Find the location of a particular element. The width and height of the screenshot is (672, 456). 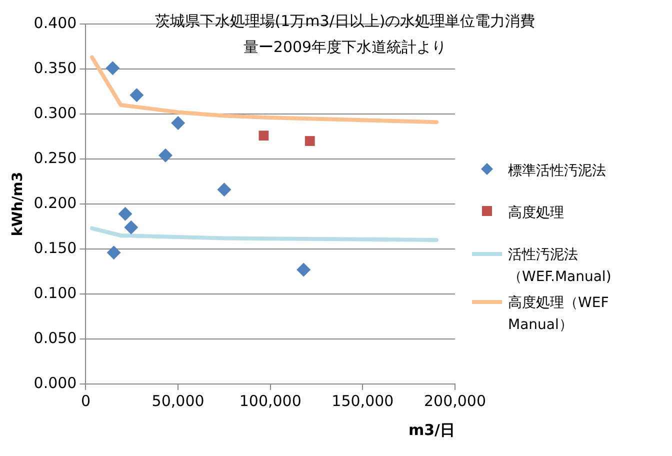

y-tick-label: 0.350 is located at coordinates (55, 67).